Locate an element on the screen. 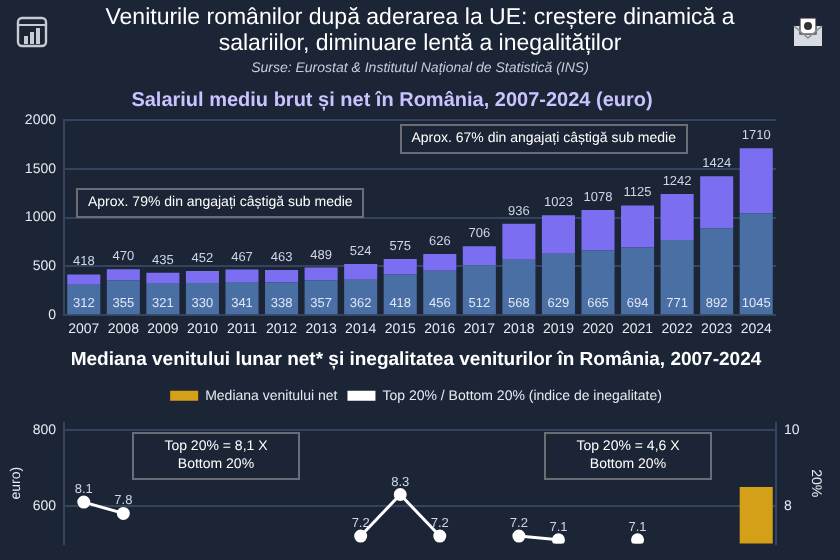  chart-title: Veniturile românilor după aderarea la UE: creștere dinamică a salariilor, diminuare lentă a inegalităților is located at coordinates (420, 31).